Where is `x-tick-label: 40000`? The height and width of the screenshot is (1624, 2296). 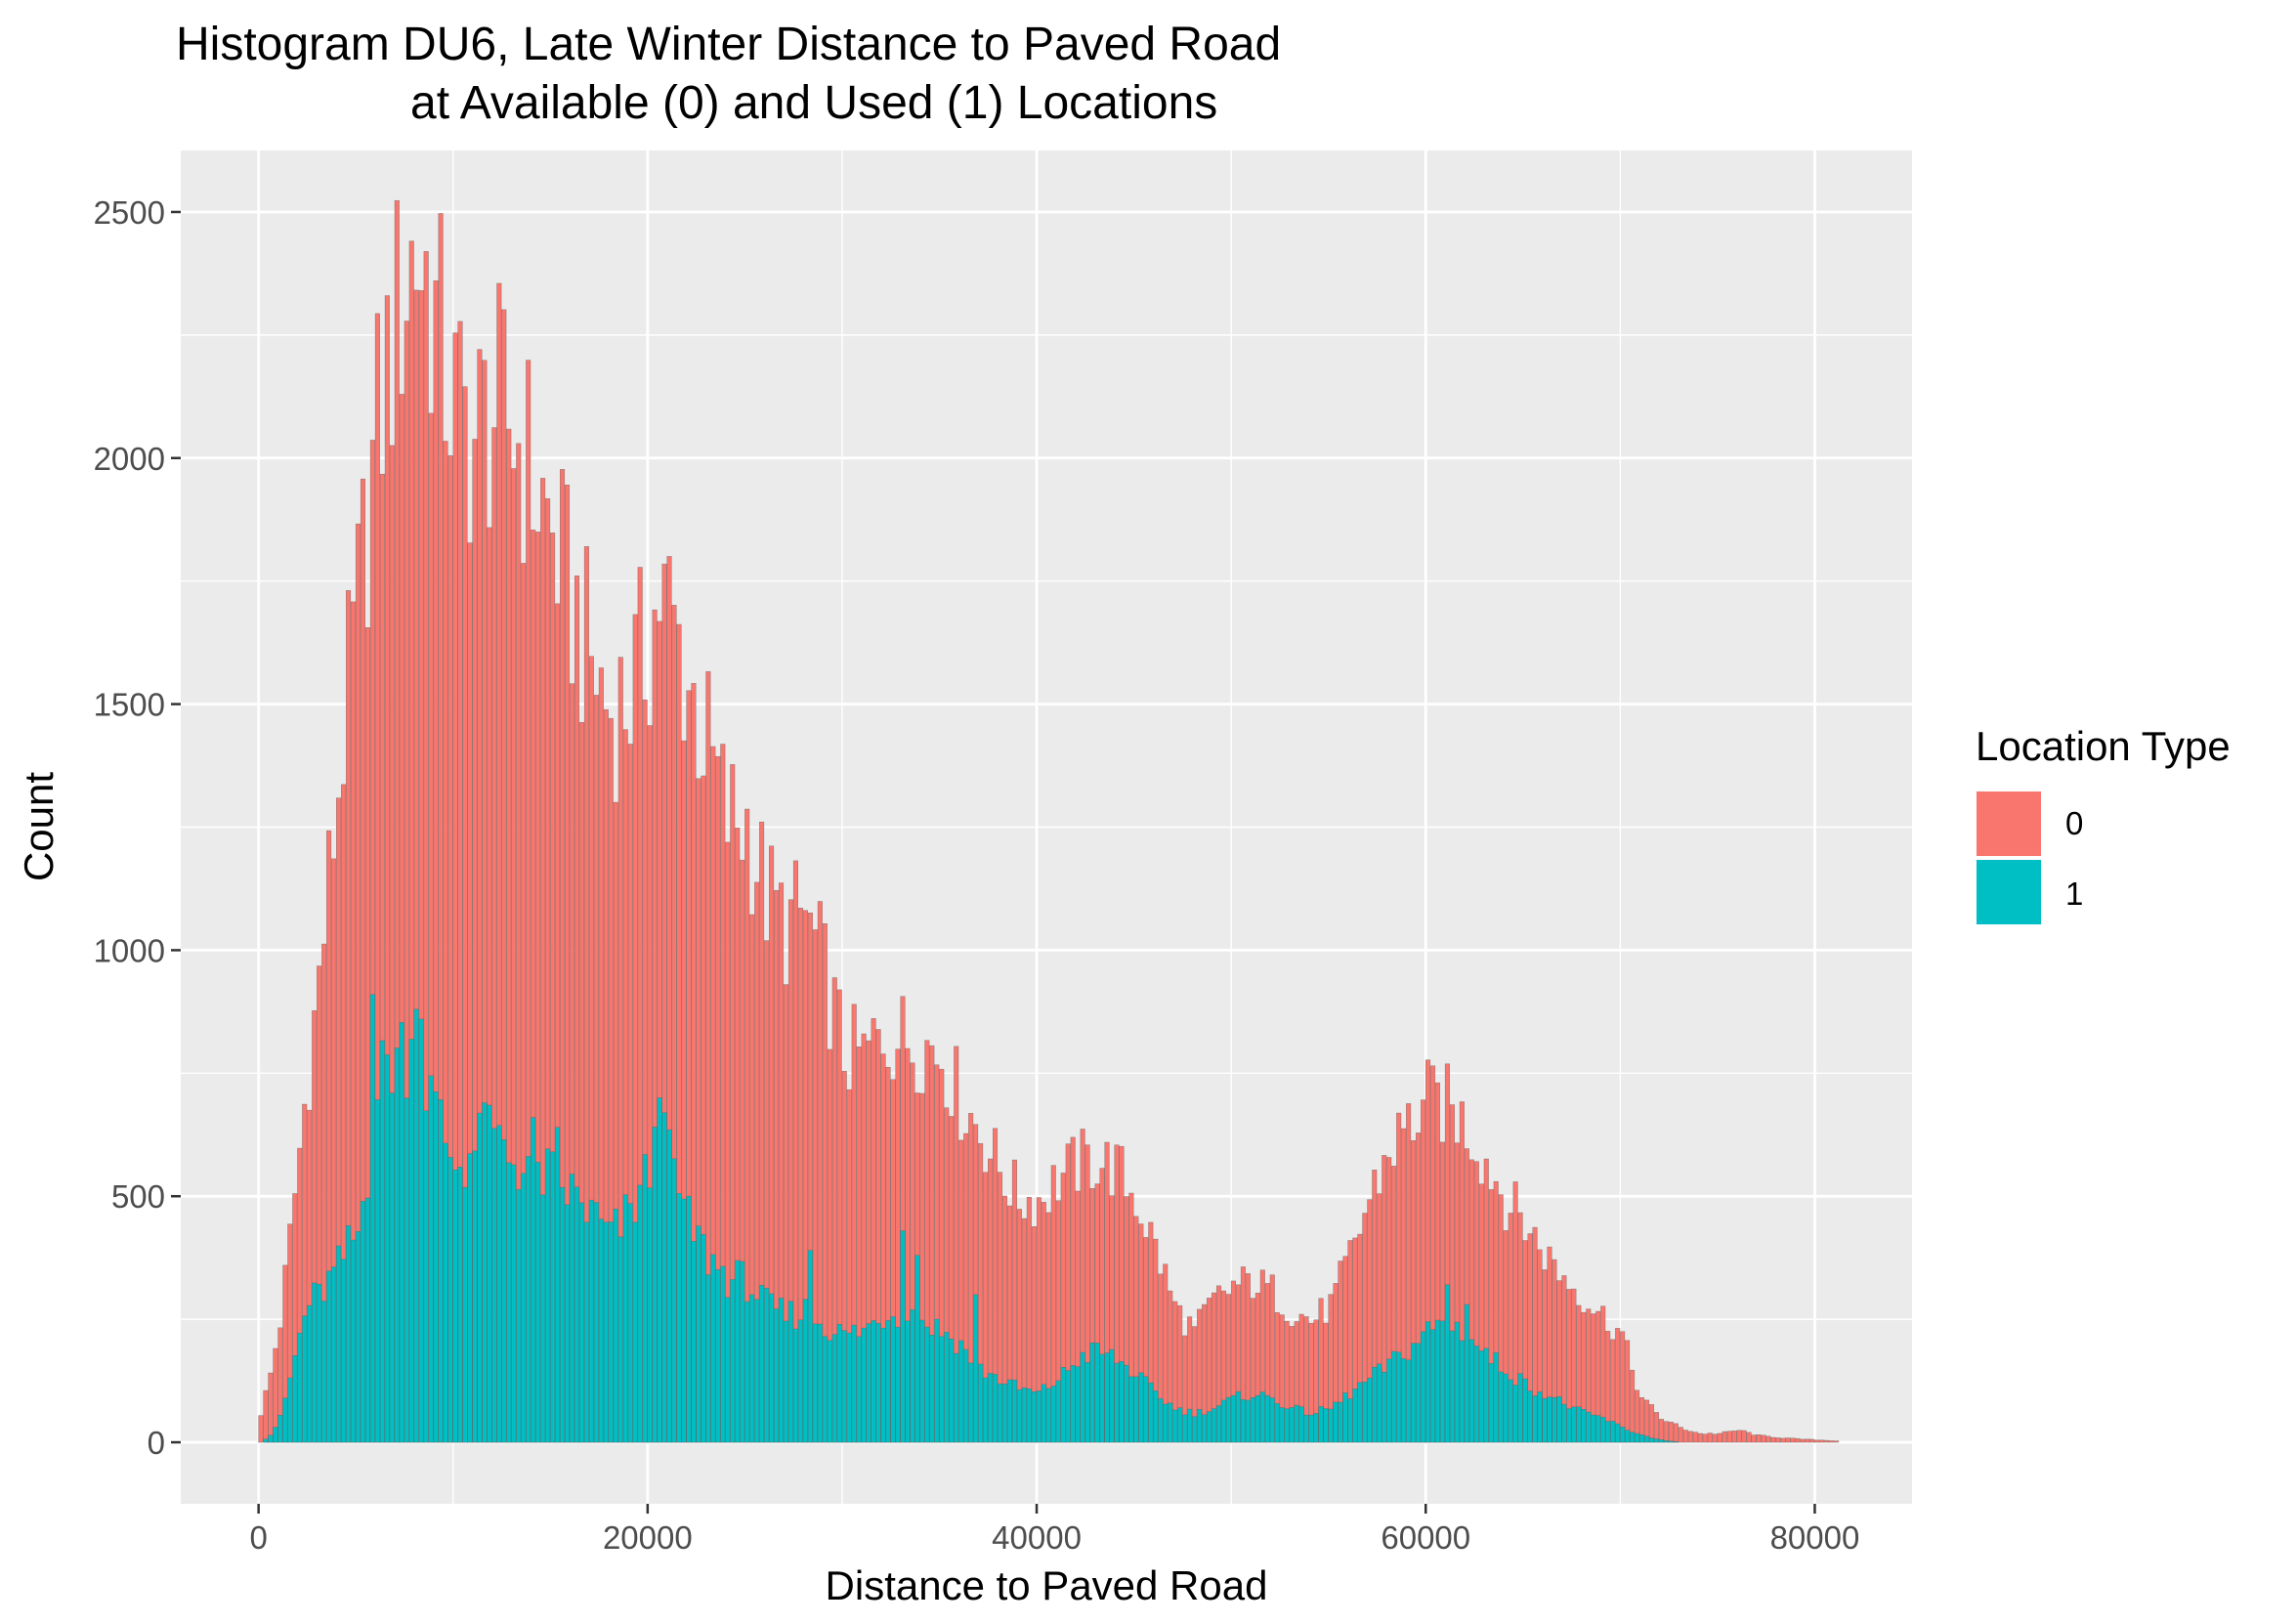
x-tick-label: 40000 is located at coordinates (1037, 1538).